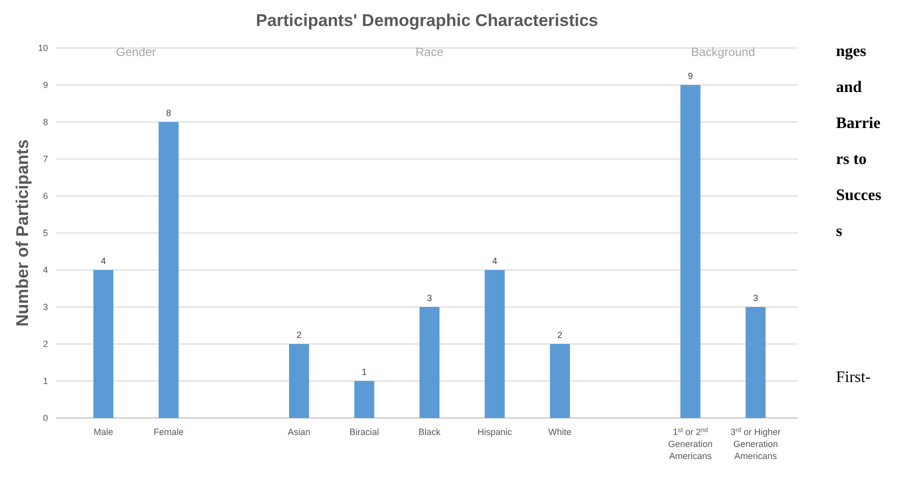 The height and width of the screenshot is (488, 918). I want to click on data-label: 9, so click(690, 76).